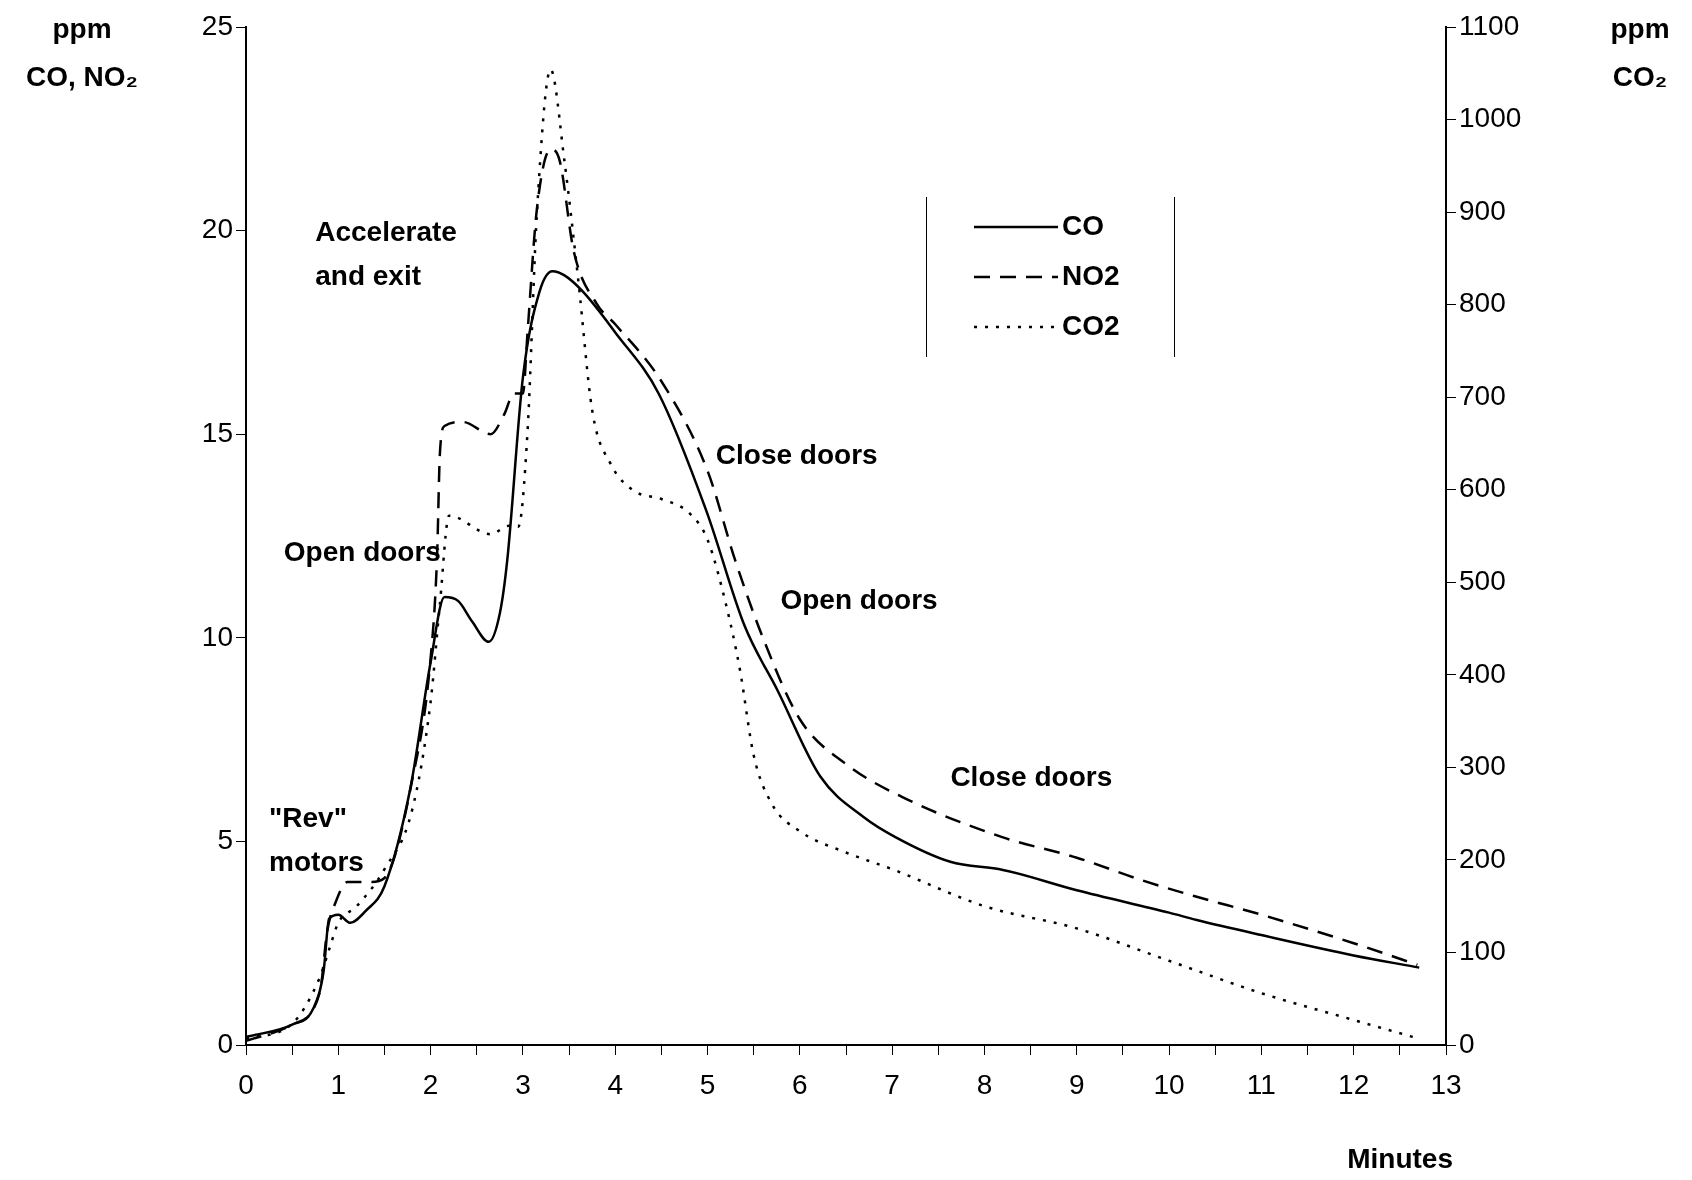 The width and height of the screenshot is (1692, 1180). What do you see at coordinates (1400, 1158) in the screenshot?
I see `x-axis-title: Minutes` at bounding box center [1400, 1158].